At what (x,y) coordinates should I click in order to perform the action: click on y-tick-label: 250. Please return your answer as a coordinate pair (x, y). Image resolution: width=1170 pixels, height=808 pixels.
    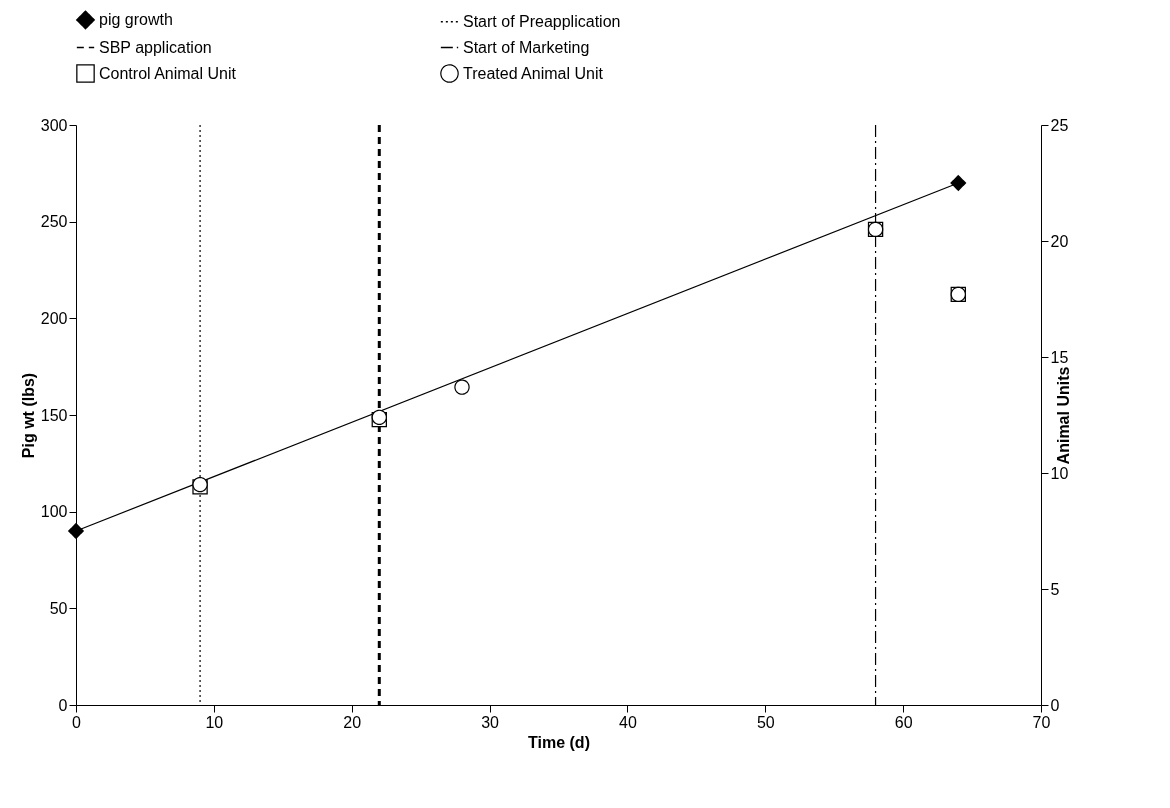
    Looking at the image, I should click on (54, 222).